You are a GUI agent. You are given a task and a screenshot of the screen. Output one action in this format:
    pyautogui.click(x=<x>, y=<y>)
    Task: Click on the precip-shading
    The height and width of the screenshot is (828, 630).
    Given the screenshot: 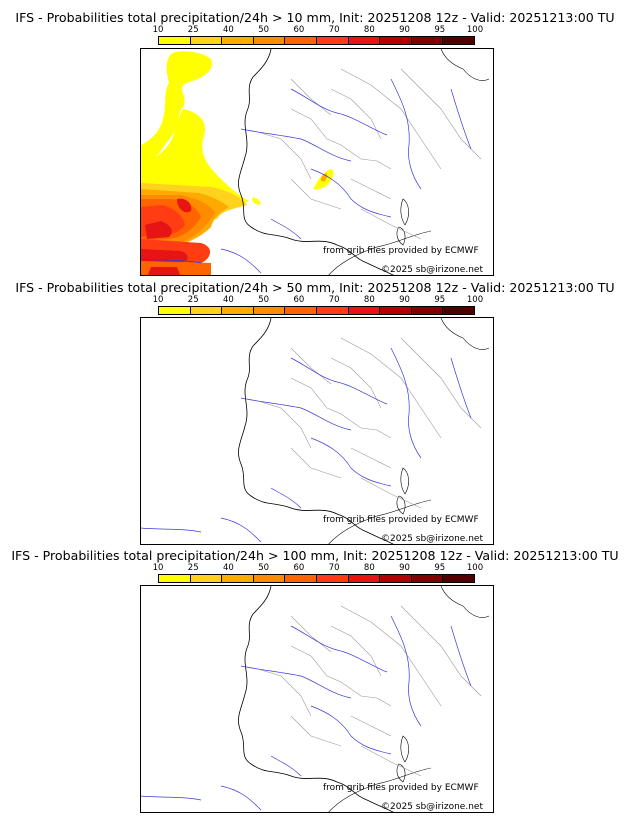 What is the action you would take?
    pyautogui.click(x=237, y=163)
    